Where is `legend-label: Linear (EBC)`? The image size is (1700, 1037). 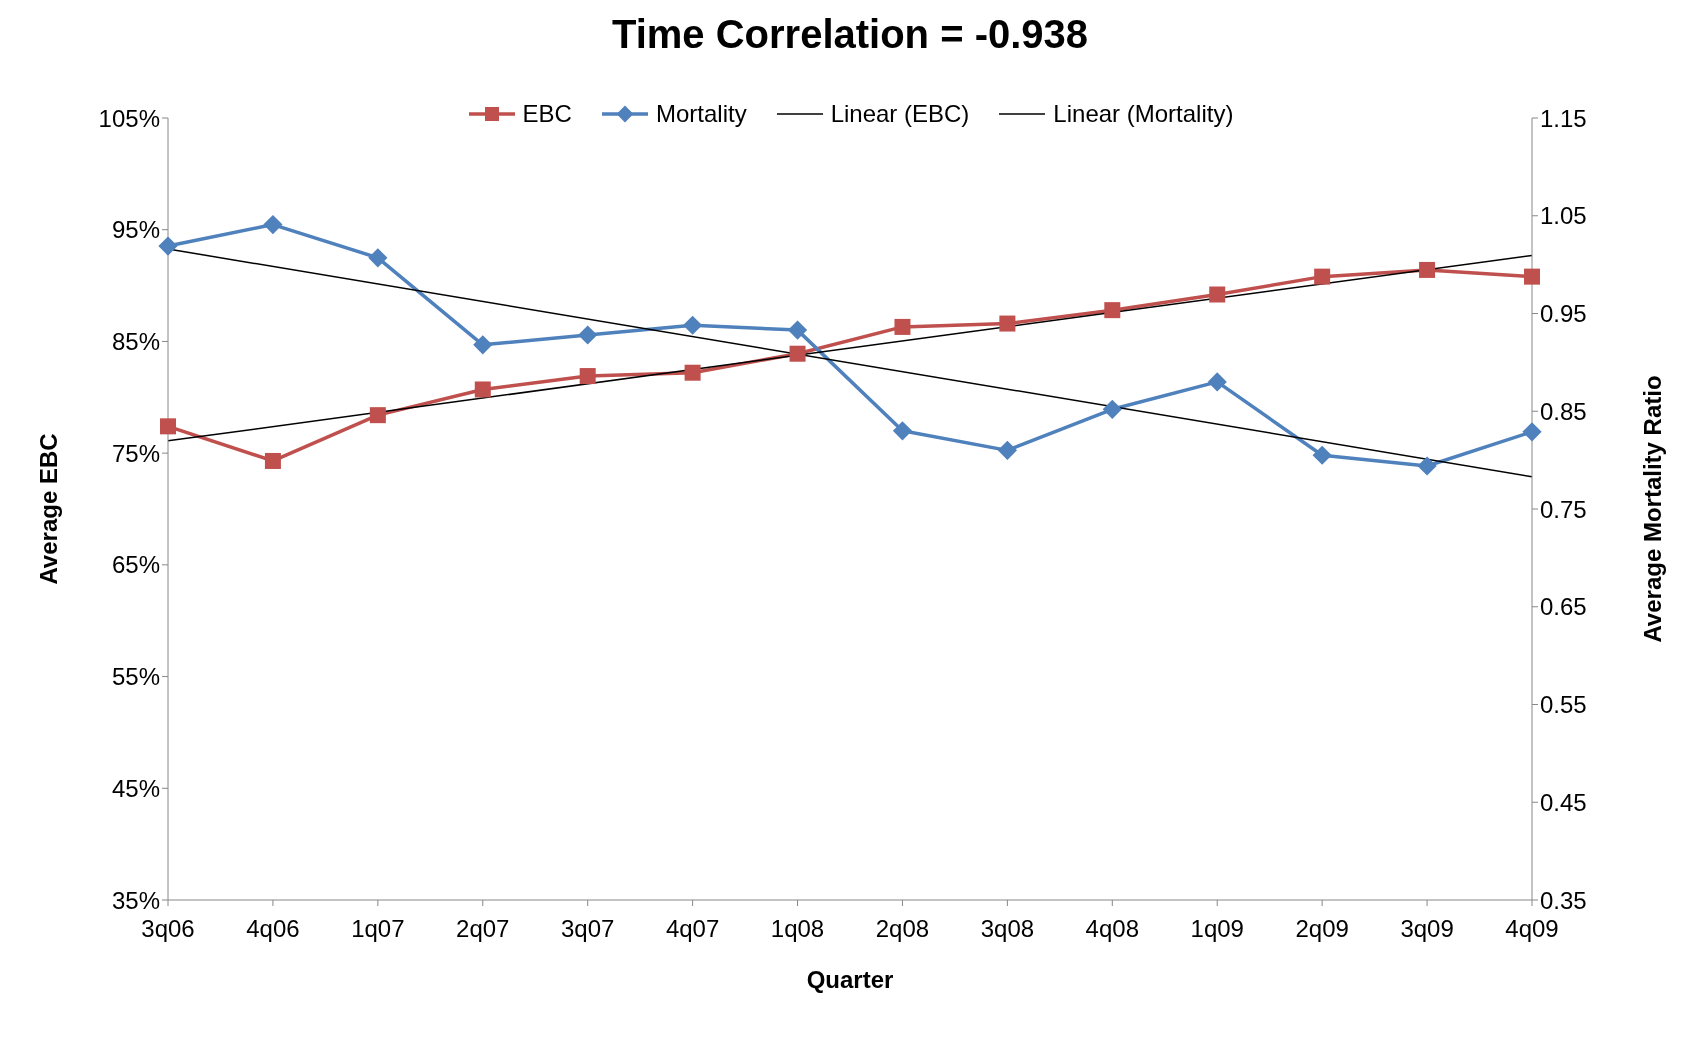
legend-label: Linear (EBC) is located at coordinates (900, 114).